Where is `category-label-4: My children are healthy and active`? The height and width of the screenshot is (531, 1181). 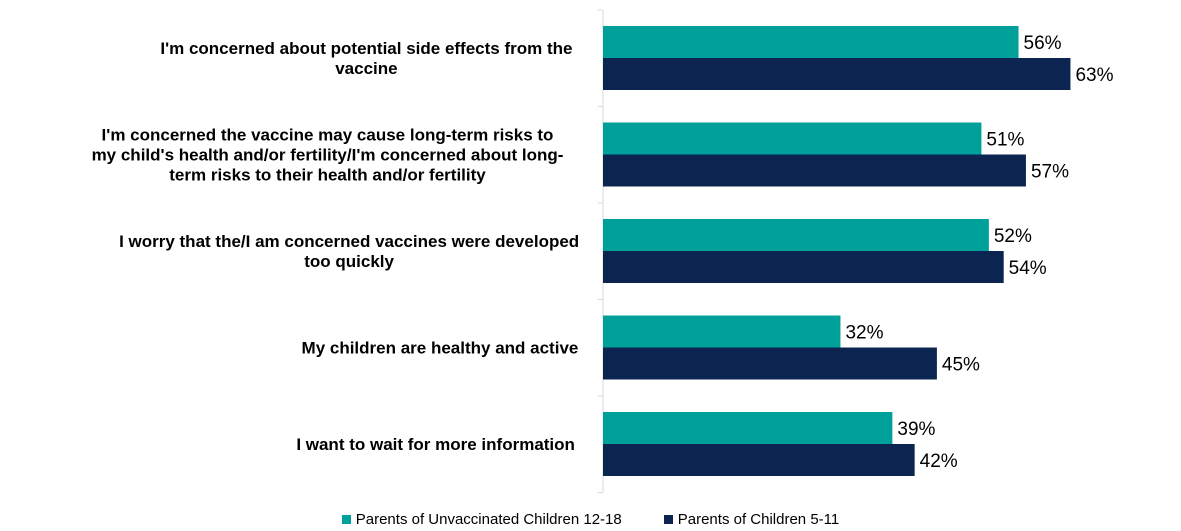 category-label-4: My children are healthy and active is located at coordinates (440, 348).